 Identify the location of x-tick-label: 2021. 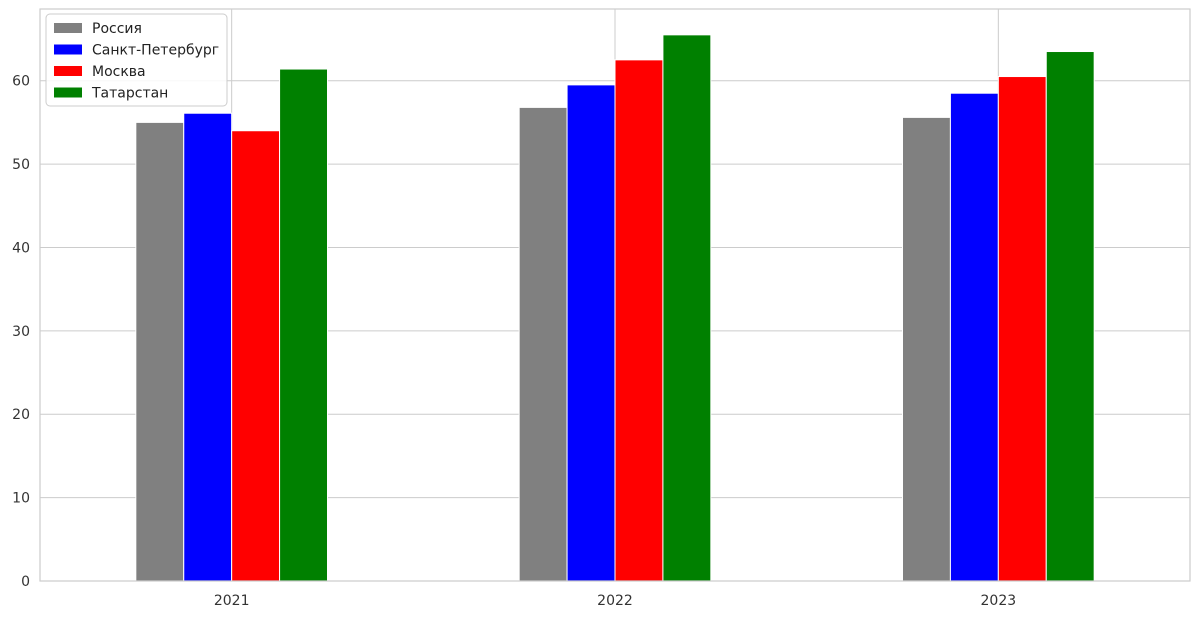
(232, 601).